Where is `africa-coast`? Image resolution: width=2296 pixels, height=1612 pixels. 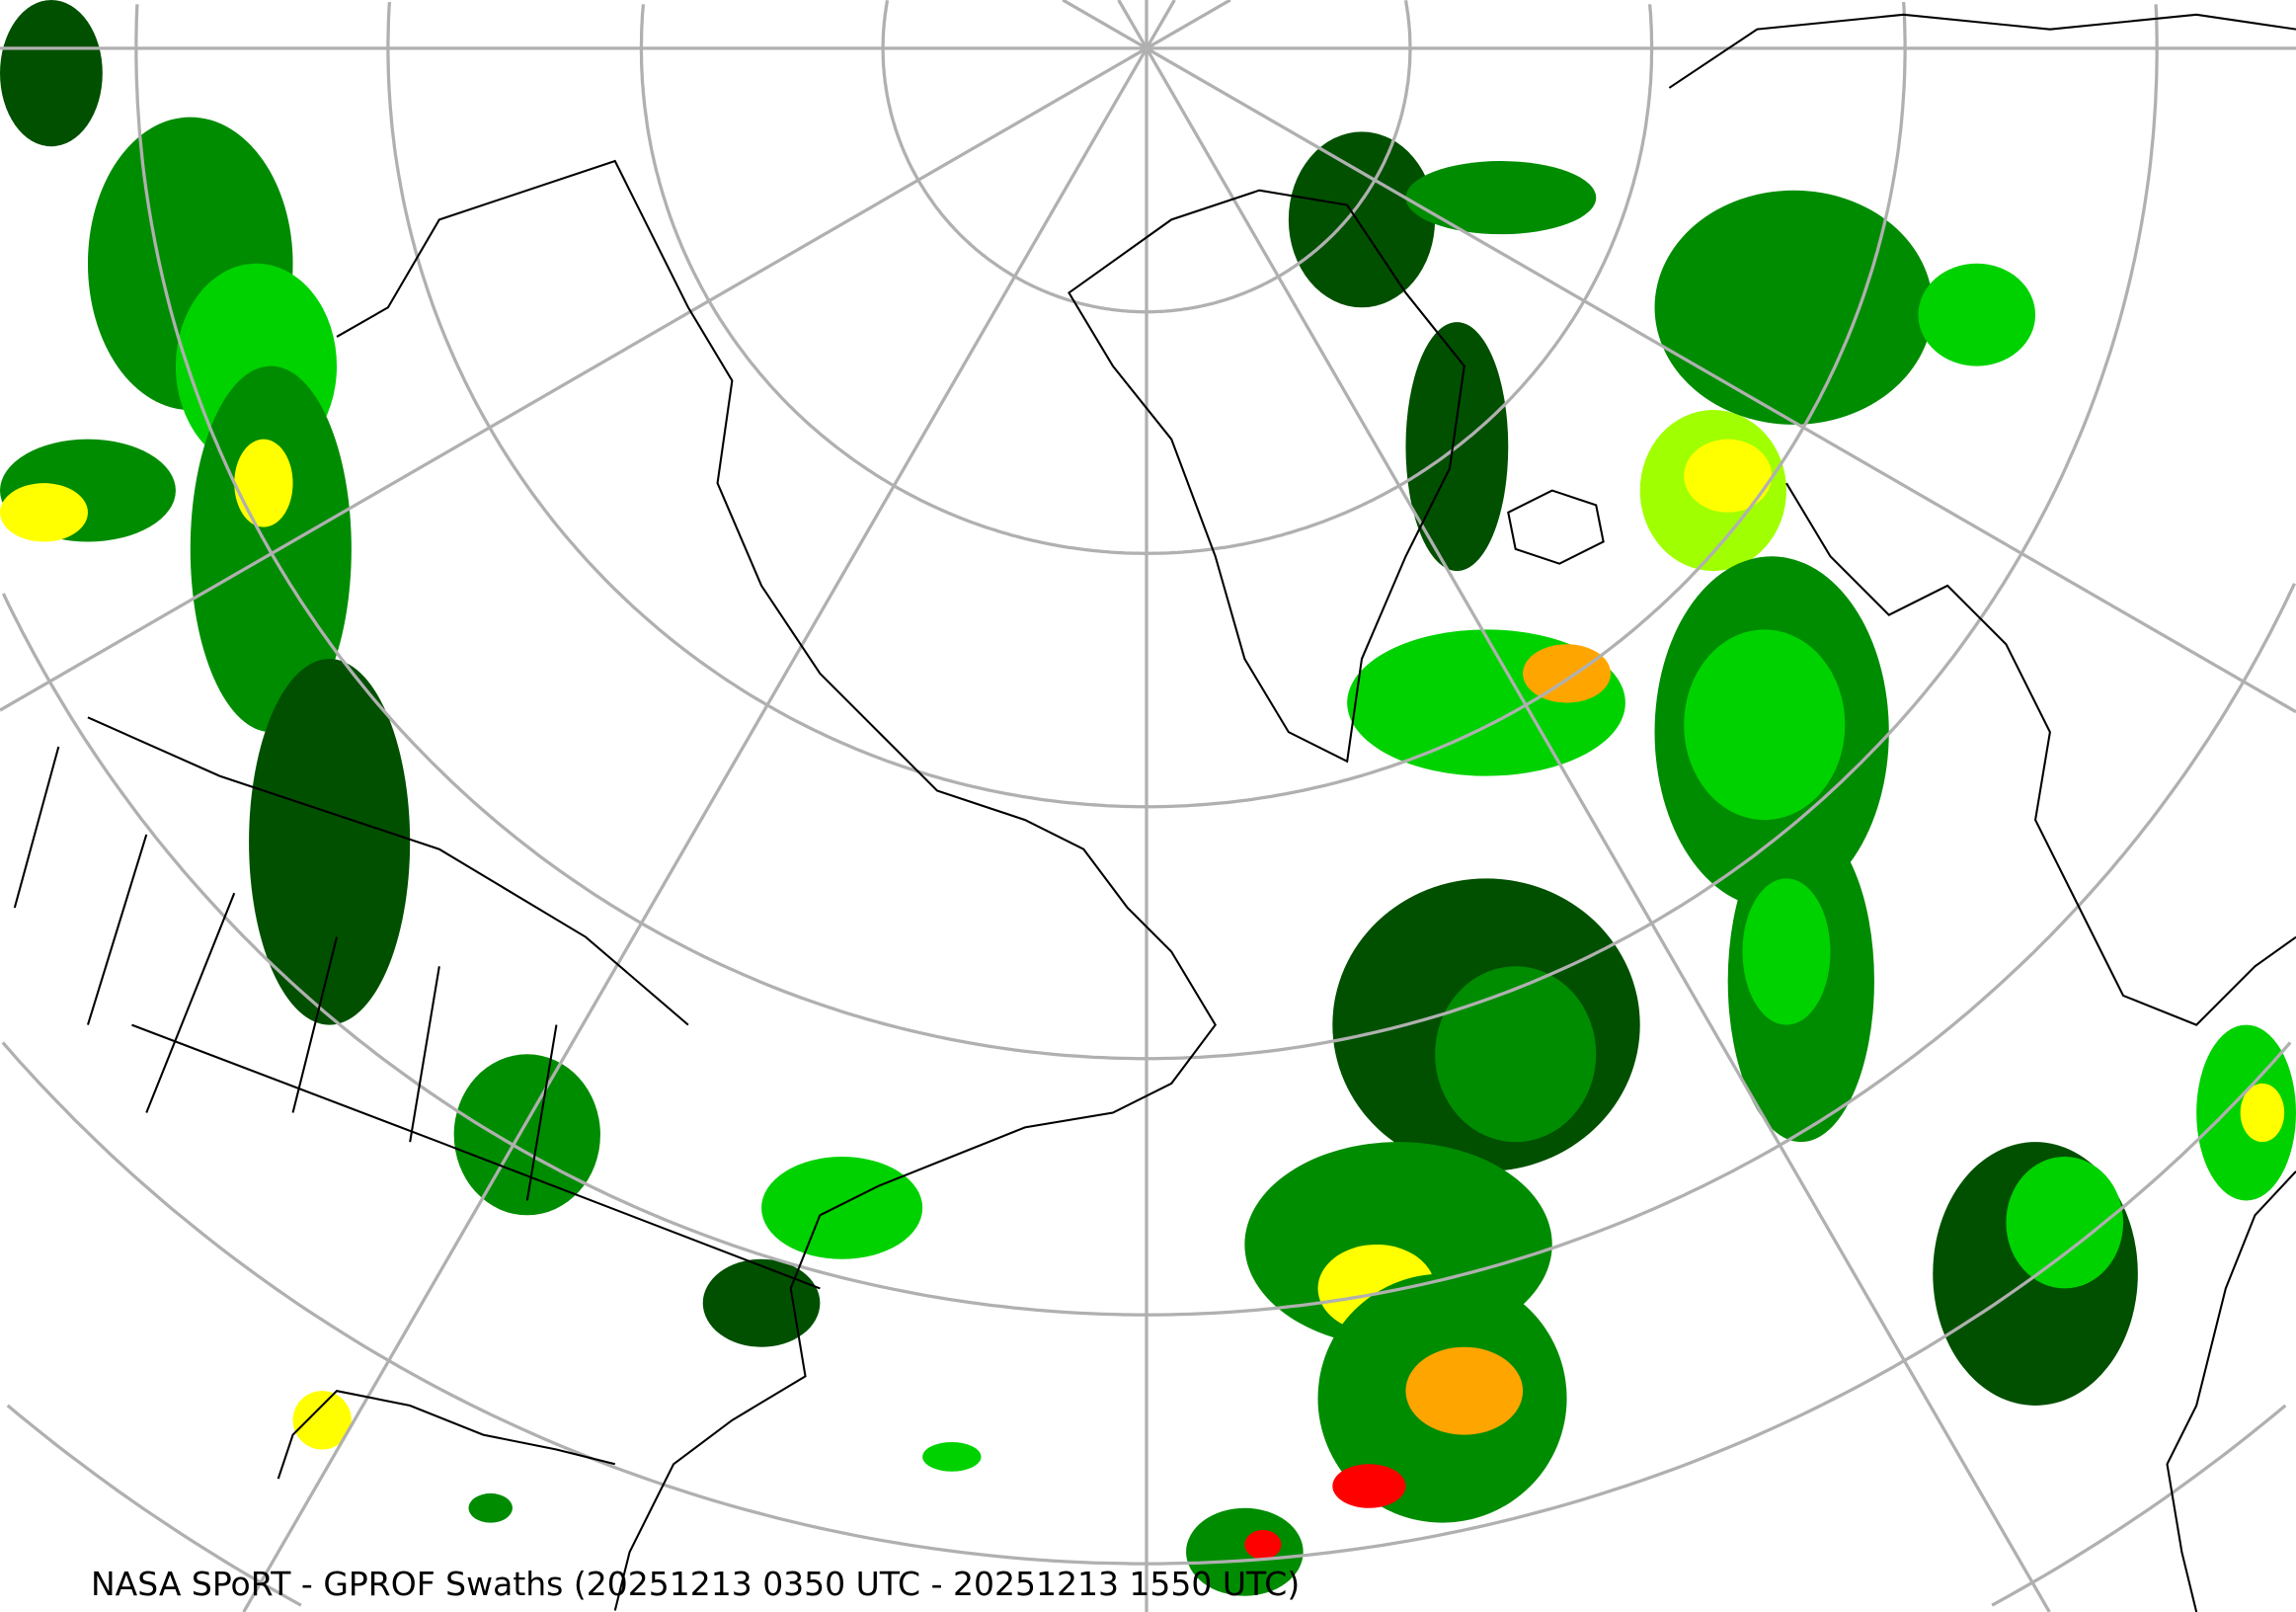
africa-coast is located at coordinates (2231, 1391).